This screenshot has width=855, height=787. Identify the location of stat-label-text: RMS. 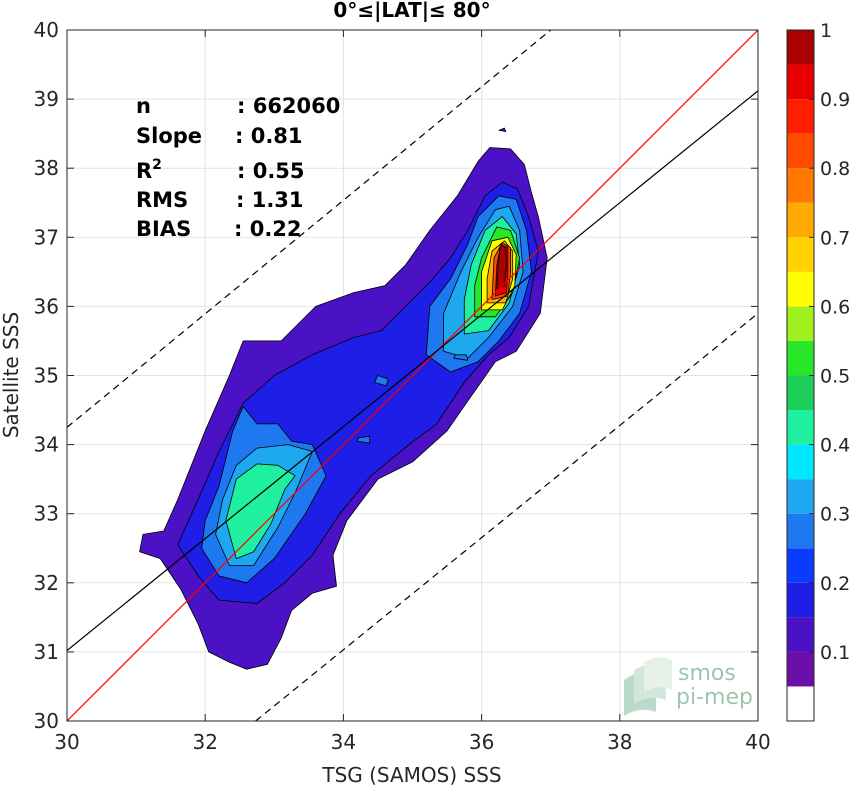
(162, 200).